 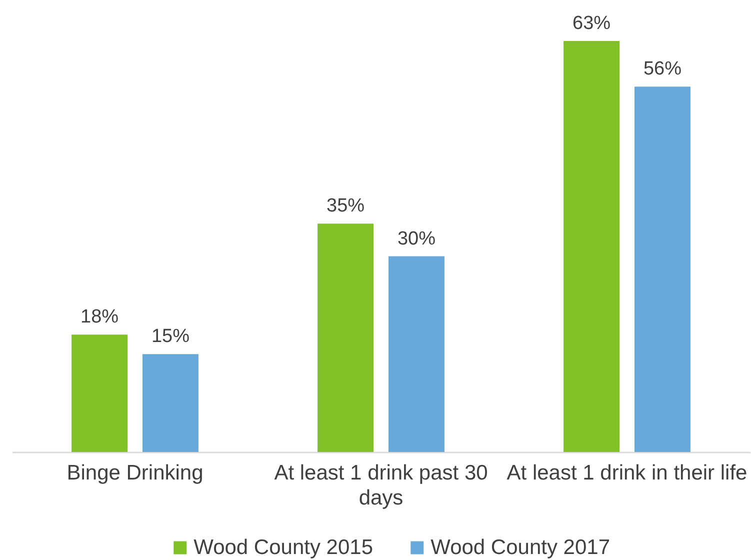 What do you see at coordinates (284, 547) in the screenshot?
I see `legend-label: Wood County 2015` at bounding box center [284, 547].